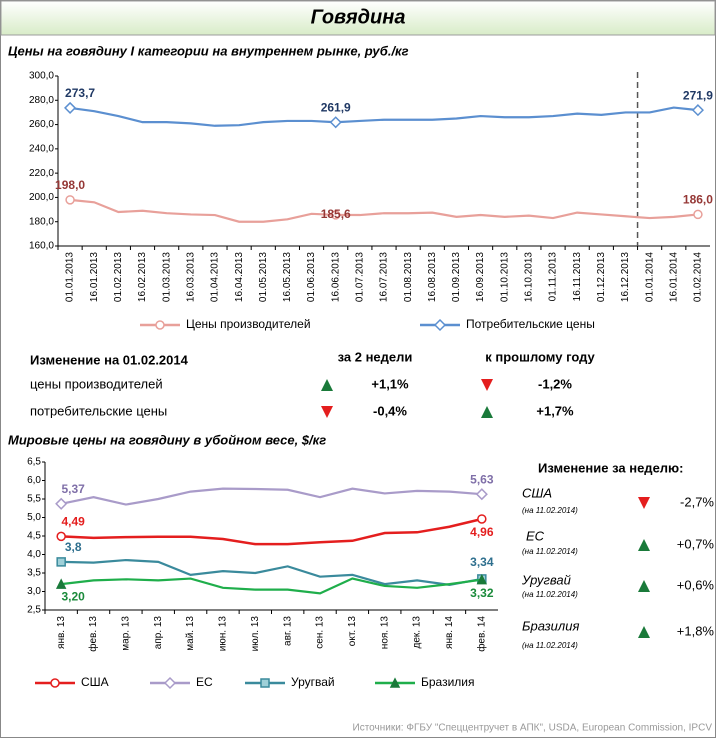 The height and width of the screenshot is (738, 716). I want to click on row-name: Бразилия, so click(550, 625).